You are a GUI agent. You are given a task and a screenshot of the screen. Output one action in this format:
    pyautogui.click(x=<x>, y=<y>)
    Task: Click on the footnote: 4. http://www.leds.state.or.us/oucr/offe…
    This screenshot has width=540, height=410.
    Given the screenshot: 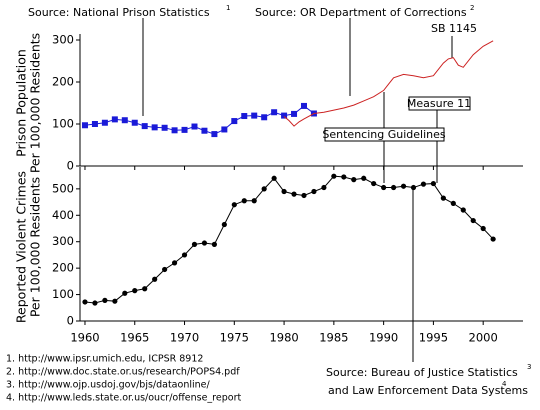 What is the action you would take?
    pyautogui.click(x=123, y=398)
    